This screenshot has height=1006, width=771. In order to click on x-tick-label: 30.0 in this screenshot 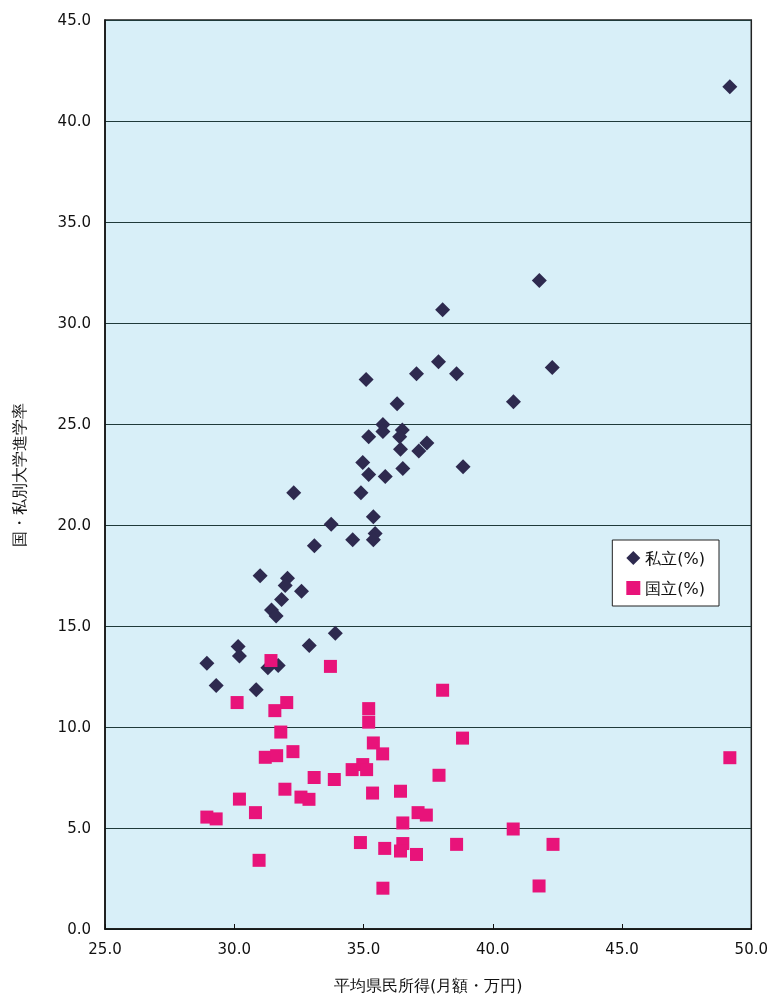, I will do `click(234, 948)`.